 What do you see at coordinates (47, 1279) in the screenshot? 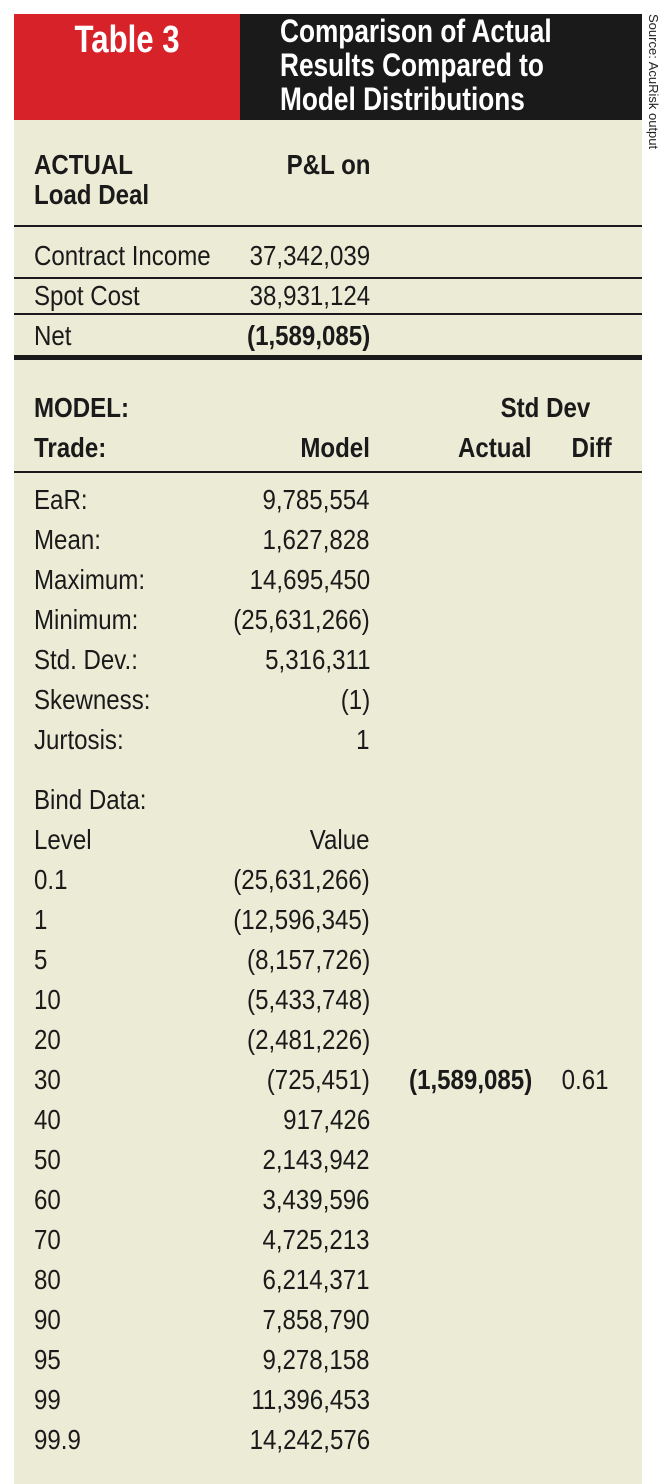
I see `bind-level: 80` at bounding box center [47, 1279].